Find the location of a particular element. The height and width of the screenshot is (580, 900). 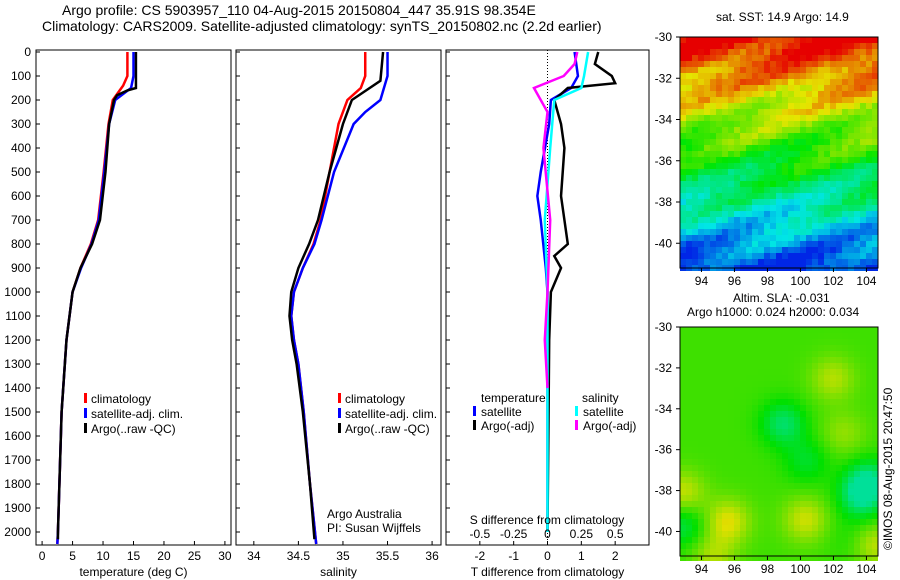

series-t-argo-adj- is located at coordinates (582, 292).